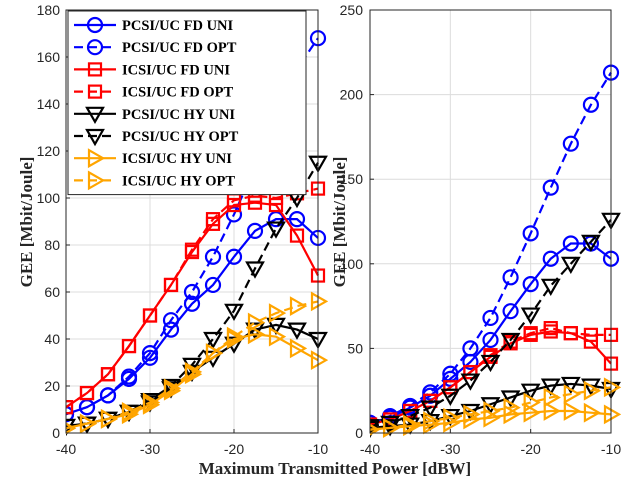 This screenshot has height=491, width=635. What do you see at coordinates (49, 10) in the screenshot?
I see `y-tick-label: 180` at bounding box center [49, 10].